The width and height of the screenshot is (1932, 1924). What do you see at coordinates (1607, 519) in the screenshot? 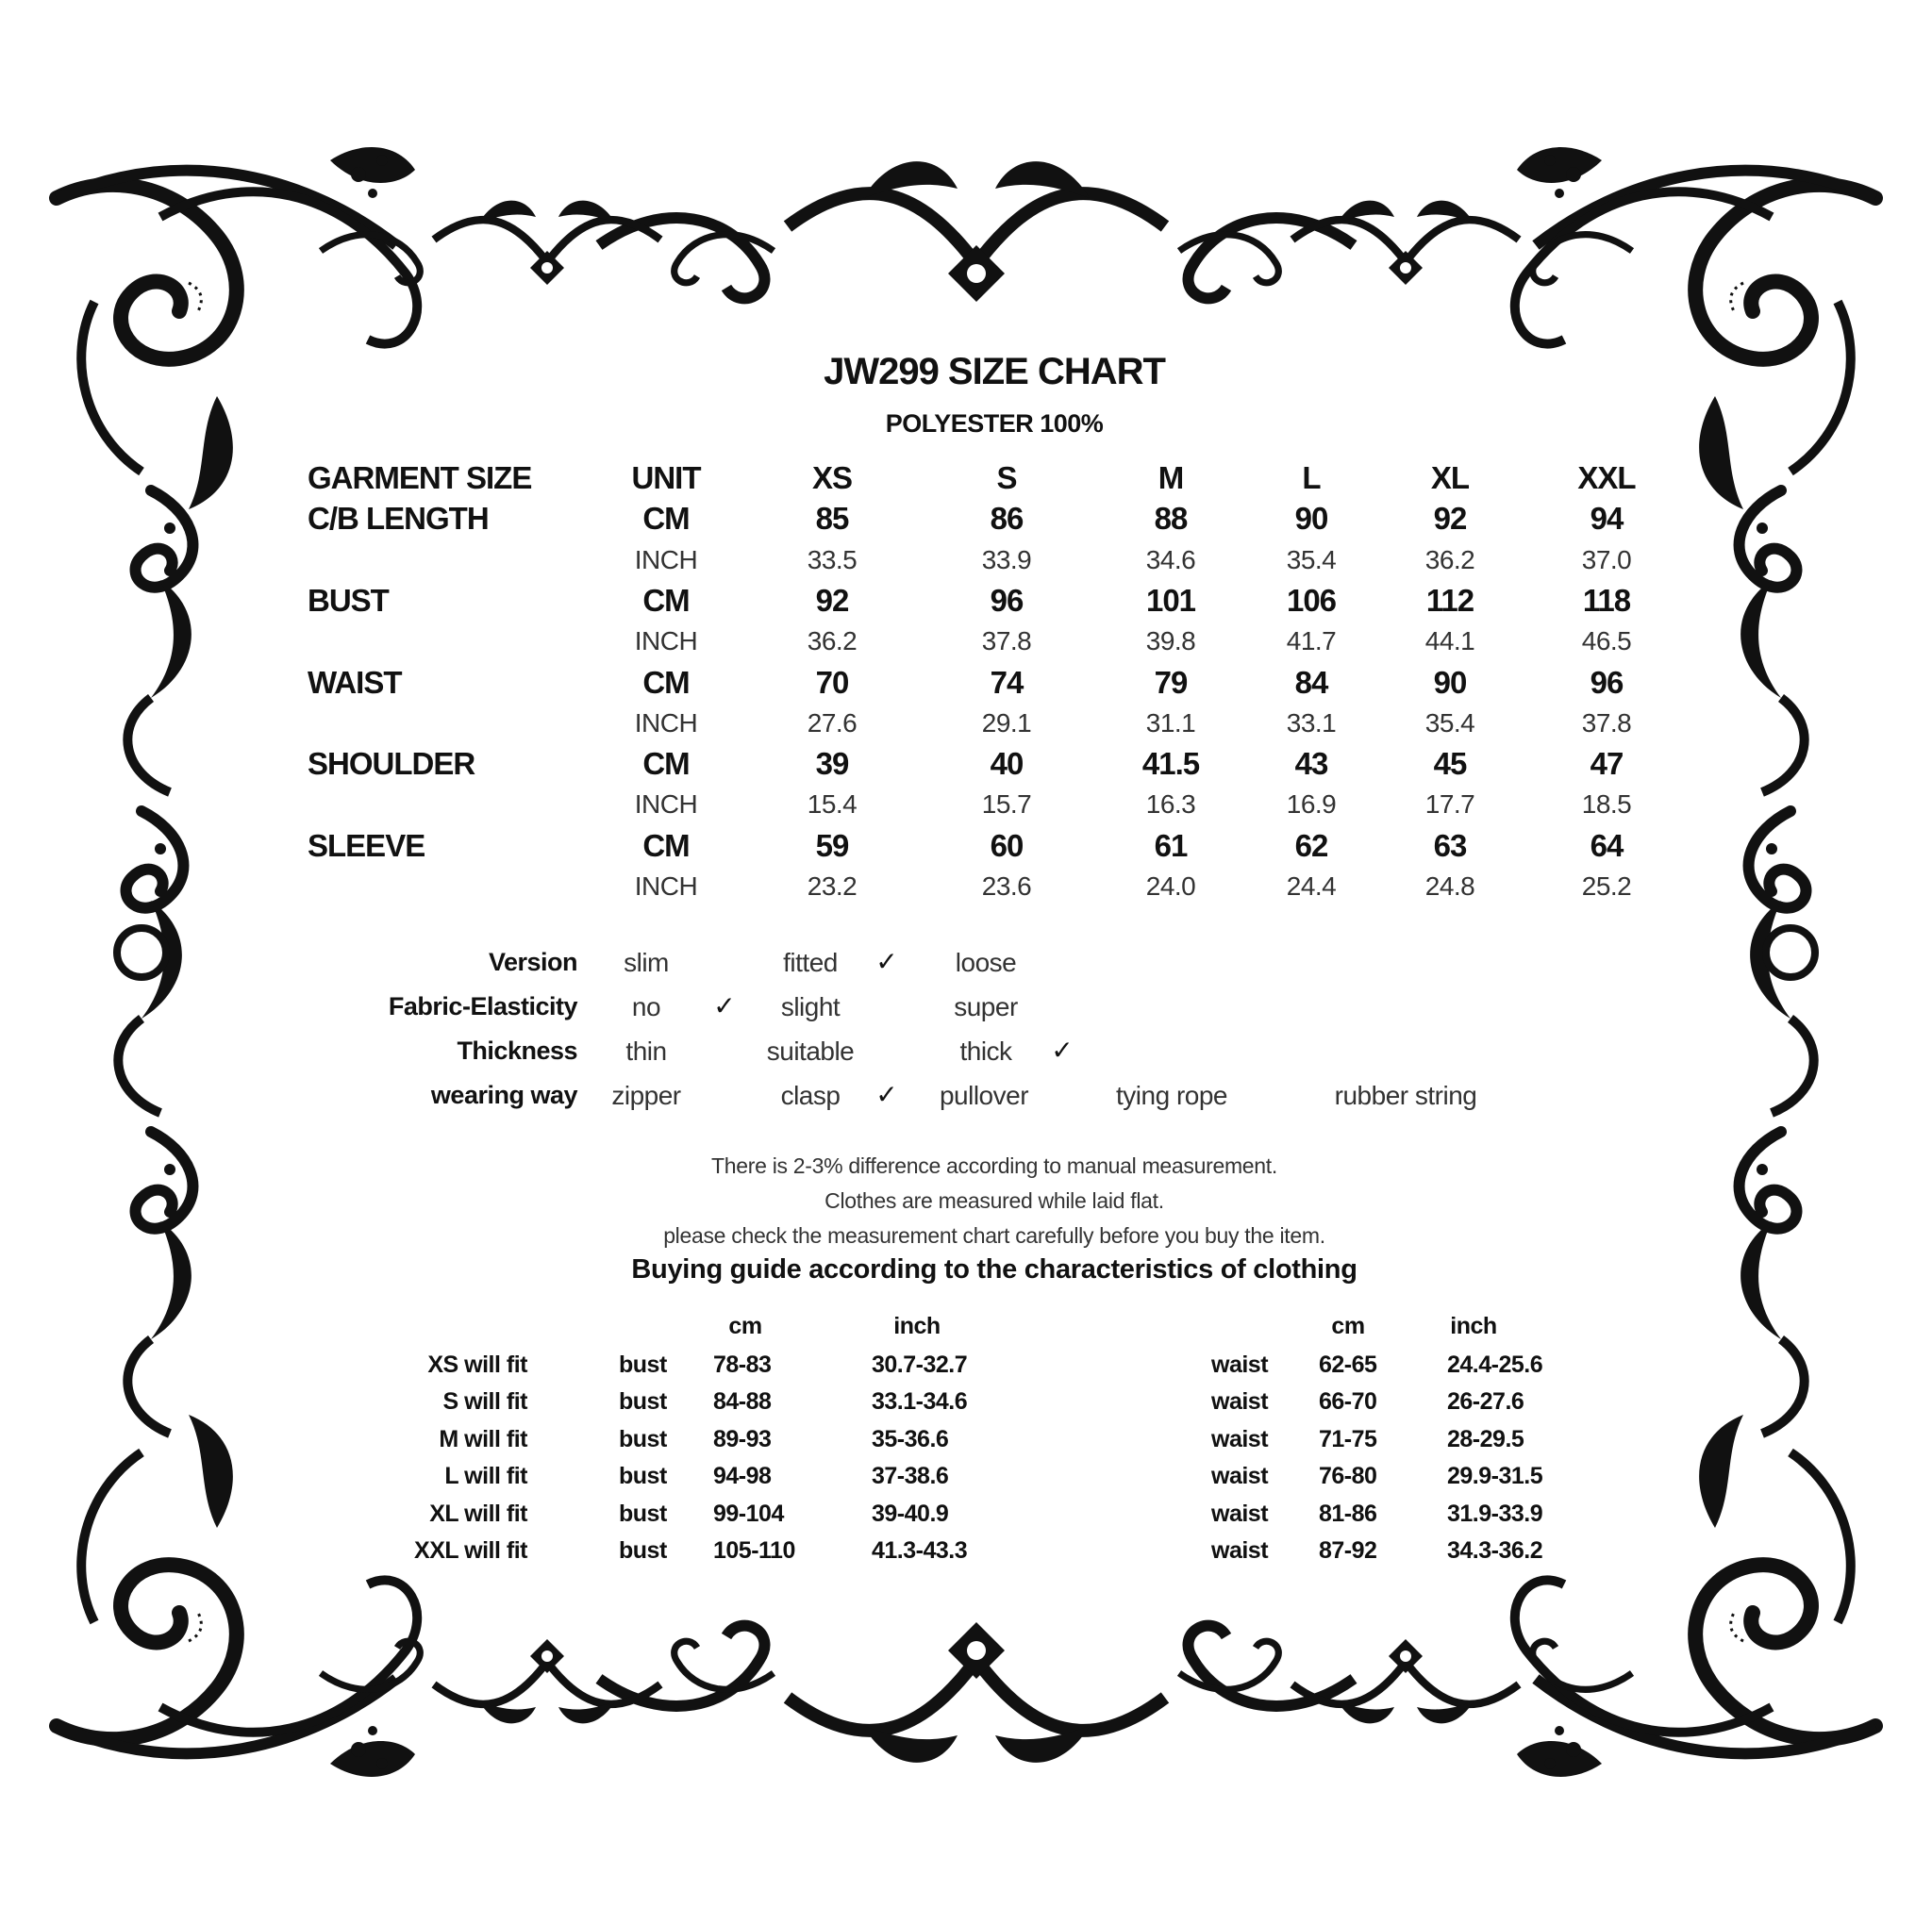
I see `cm-value: 94` at bounding box center [1607, 519].